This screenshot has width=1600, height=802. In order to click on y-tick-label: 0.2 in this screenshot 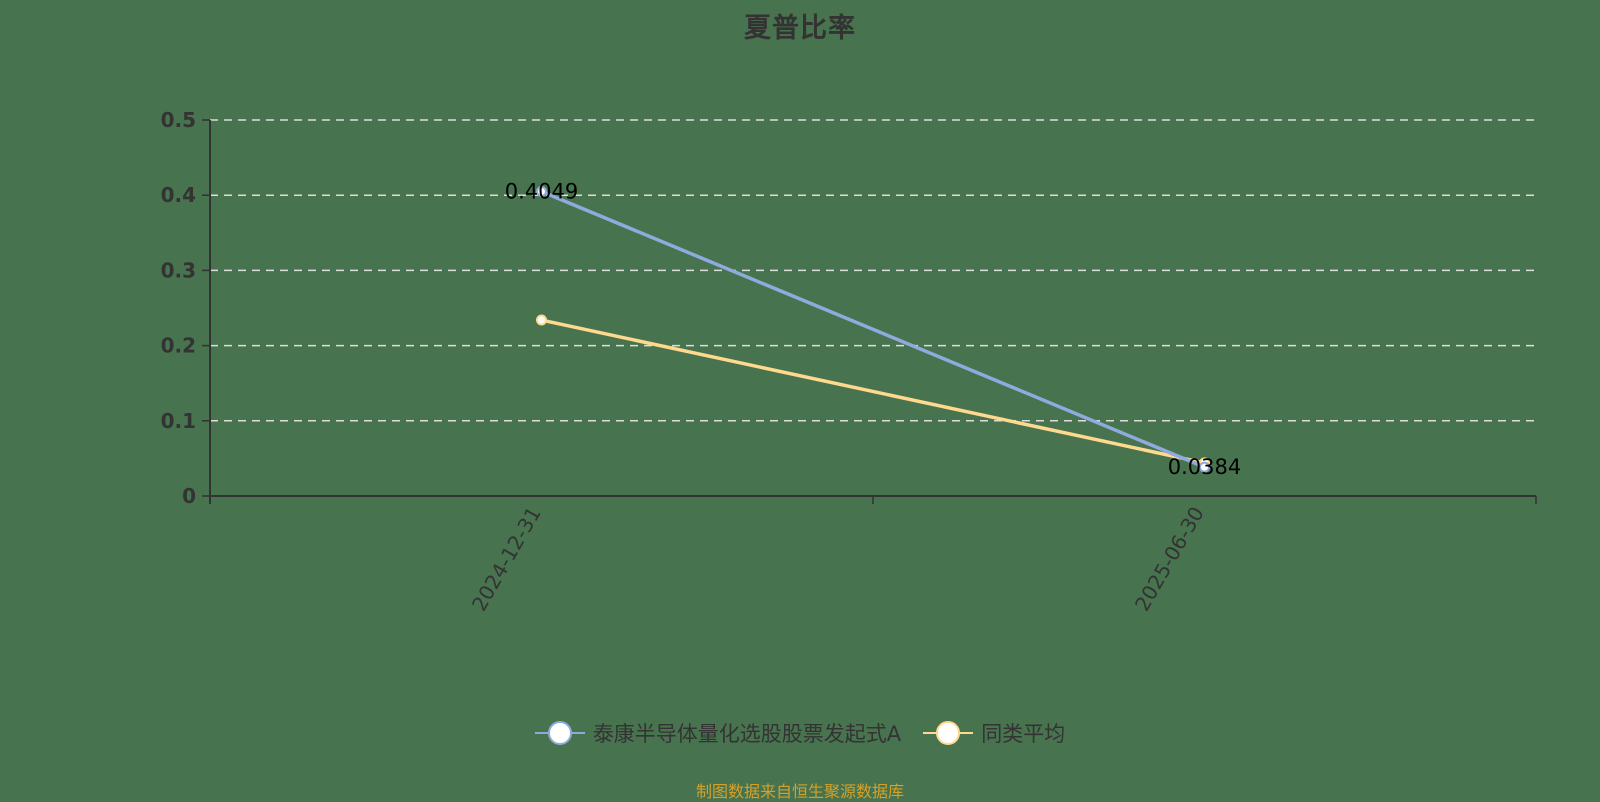, I will do `click(178, 346)`.